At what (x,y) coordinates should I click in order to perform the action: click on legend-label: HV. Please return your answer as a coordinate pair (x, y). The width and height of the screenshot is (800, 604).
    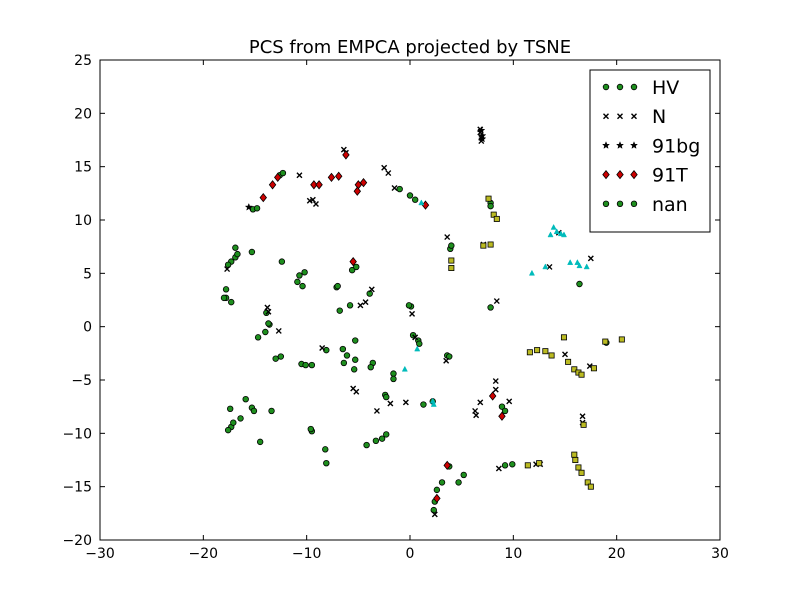
    Looking at the image, I should click on (665, 88).